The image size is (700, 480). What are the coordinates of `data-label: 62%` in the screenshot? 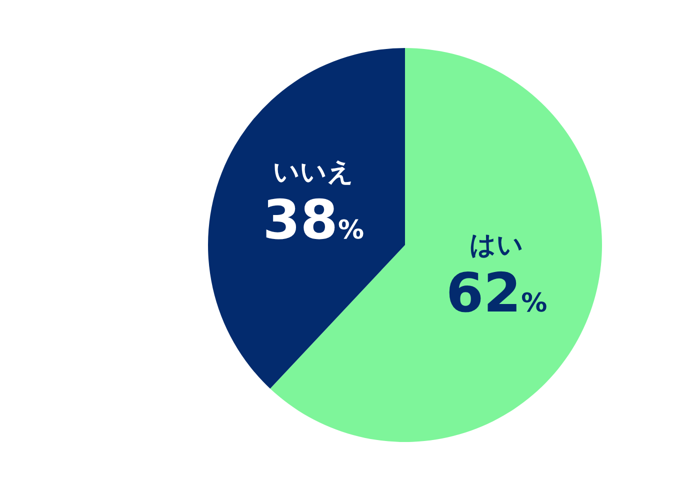 It's located at (497, 292).